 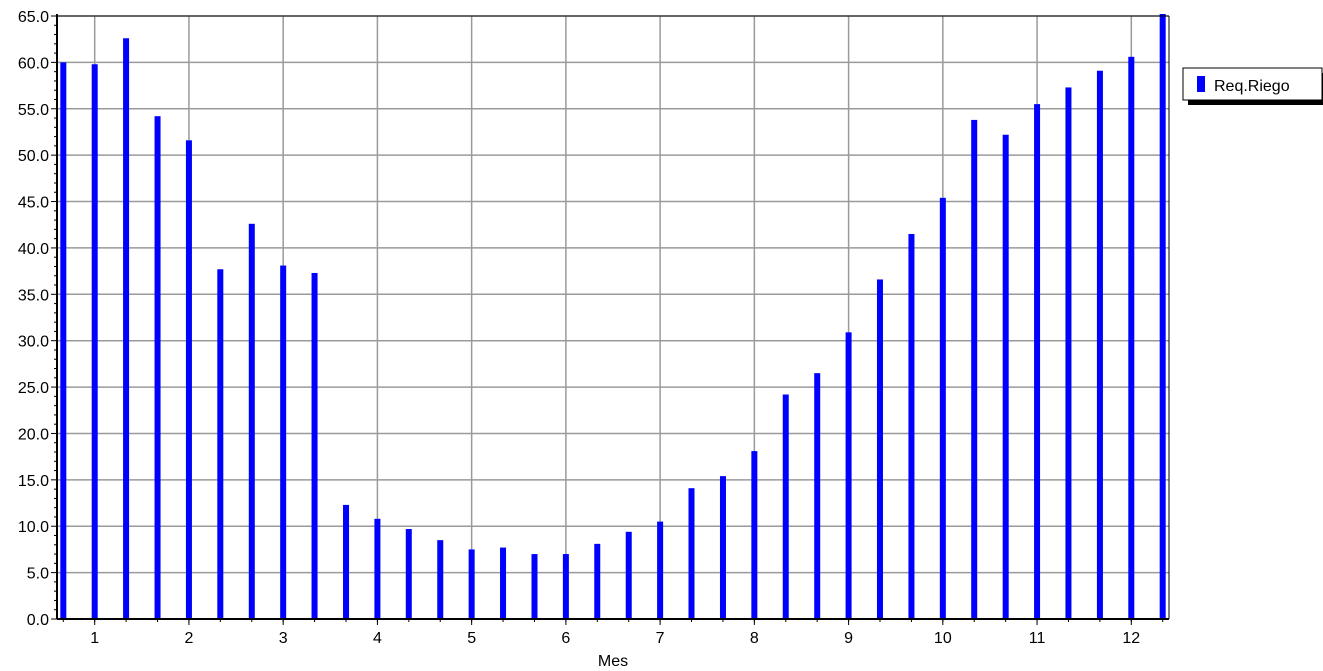 What do you see at coordinates (33, 63) in the screenshot?
I see `y-tick-label: 60.0` at bounding box center [33, 63].